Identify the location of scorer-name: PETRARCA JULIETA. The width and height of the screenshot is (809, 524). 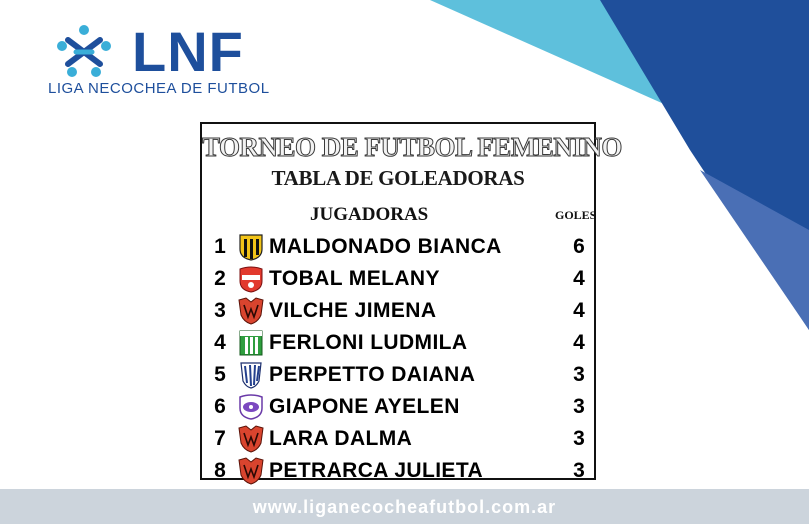
(376, 470).